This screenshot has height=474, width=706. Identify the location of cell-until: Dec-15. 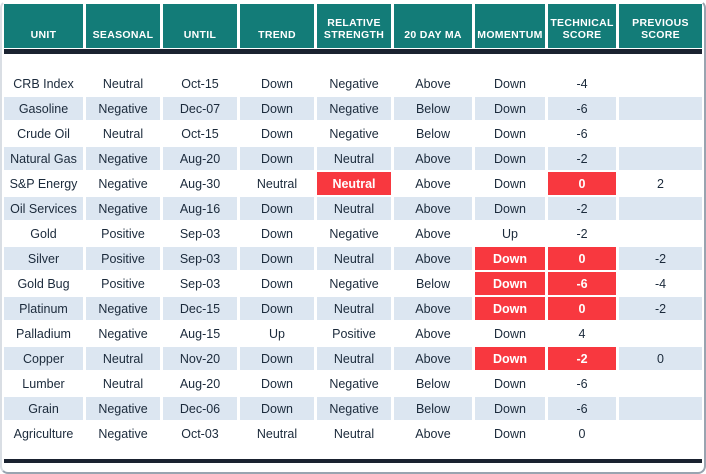
(200, 308).